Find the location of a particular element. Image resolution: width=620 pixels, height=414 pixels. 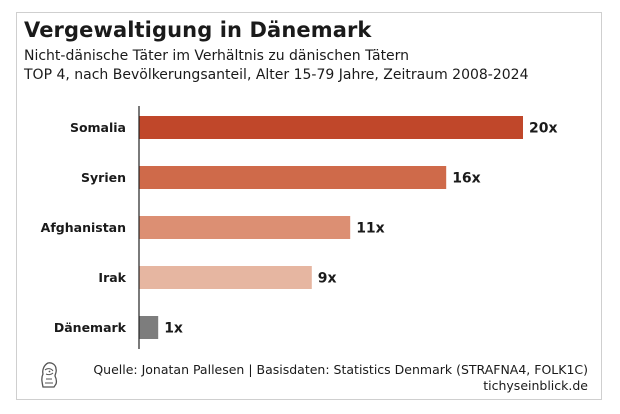

category-label: Dänemark is located at coordinates (90, 327).